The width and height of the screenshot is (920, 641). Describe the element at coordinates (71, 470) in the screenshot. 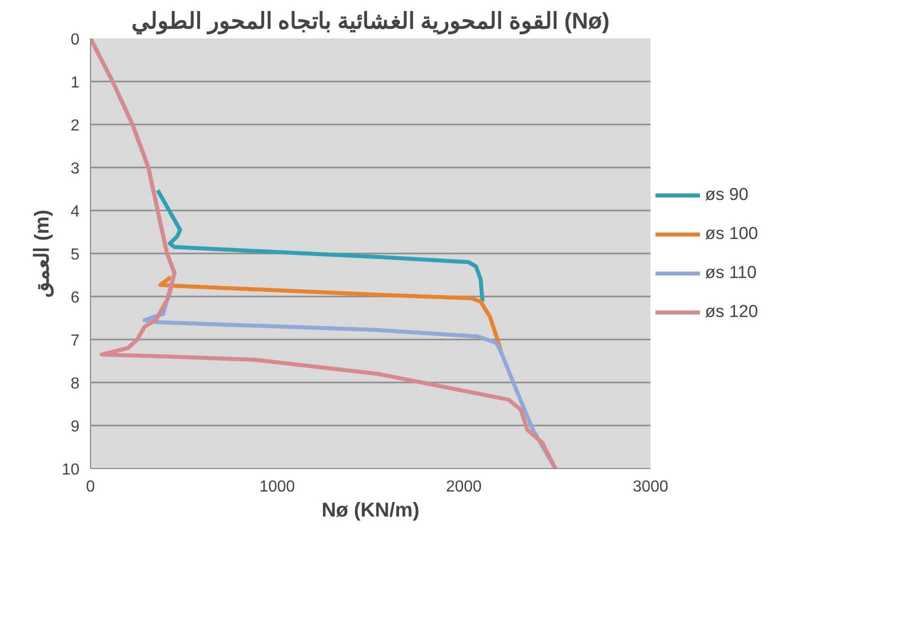

I see `y-tick-label: 10` at that location.